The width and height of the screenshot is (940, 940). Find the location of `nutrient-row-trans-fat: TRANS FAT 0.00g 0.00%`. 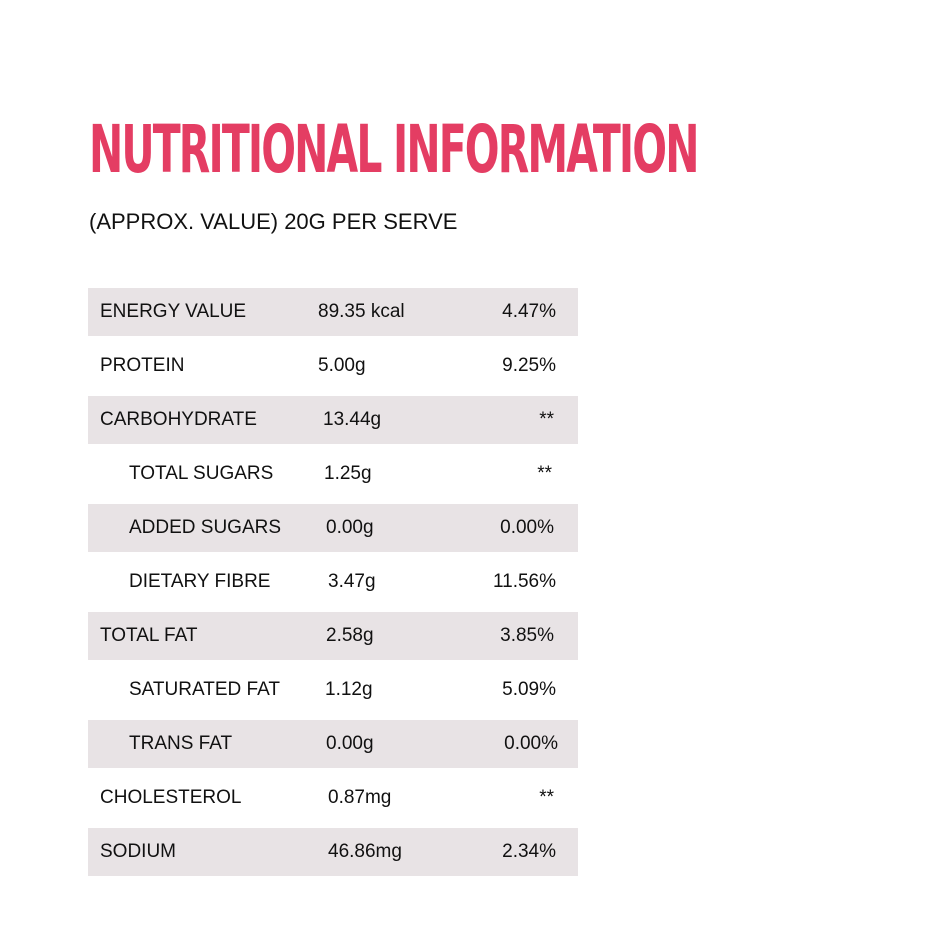

nutrient-row-trans-fat: TRANS FAT 0.00g 0.00% is located at coordinates (333, 744).